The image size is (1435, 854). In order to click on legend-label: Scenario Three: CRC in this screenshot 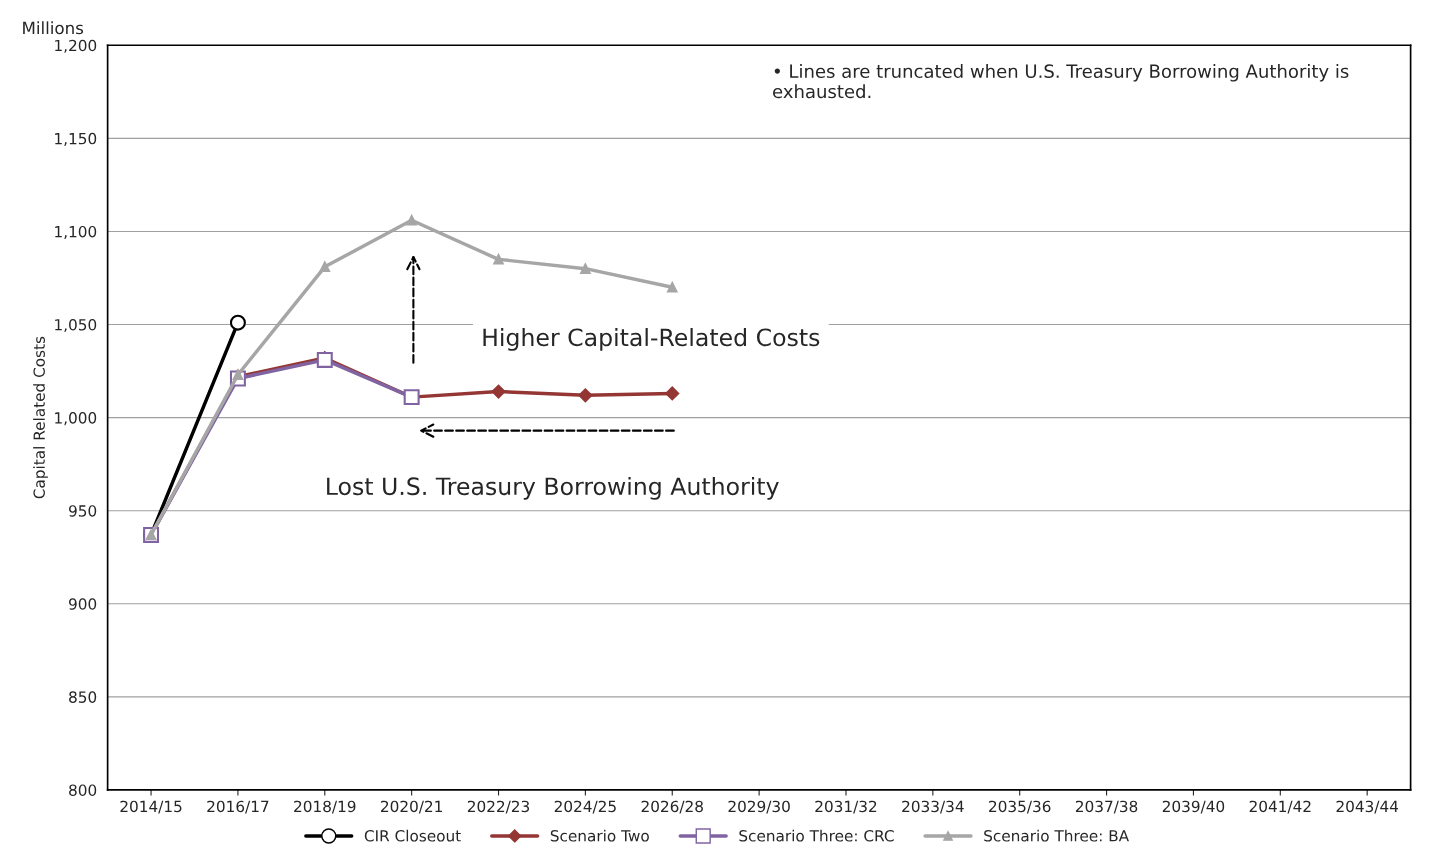, I will do `click(816, 835)`.